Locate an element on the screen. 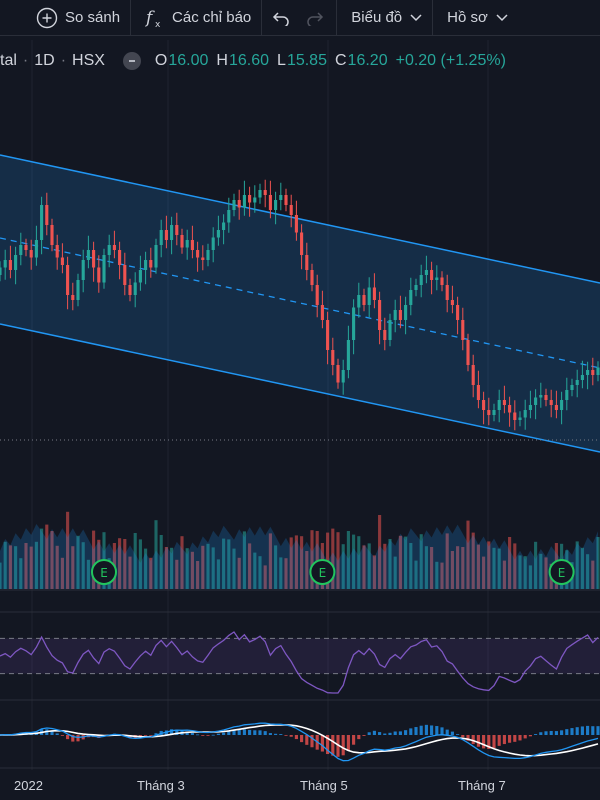  collapse-legend-button is located at coordinates (131, 61).